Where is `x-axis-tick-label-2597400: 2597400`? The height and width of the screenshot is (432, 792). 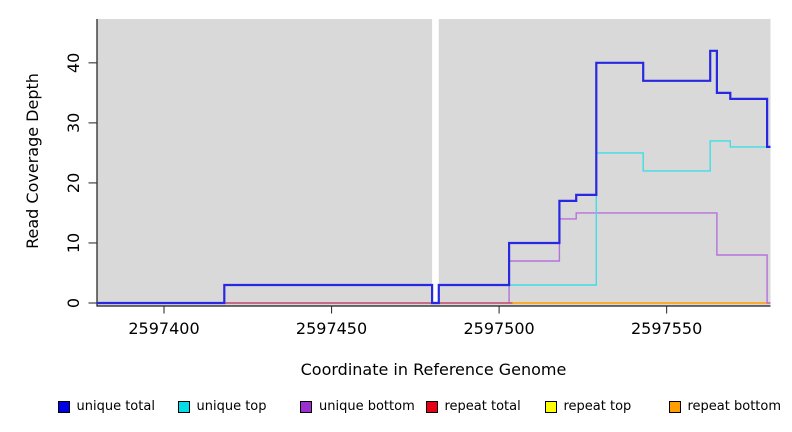 x-axis-tick-label-2597400: 2597400 is located at coordinates (163, 328).